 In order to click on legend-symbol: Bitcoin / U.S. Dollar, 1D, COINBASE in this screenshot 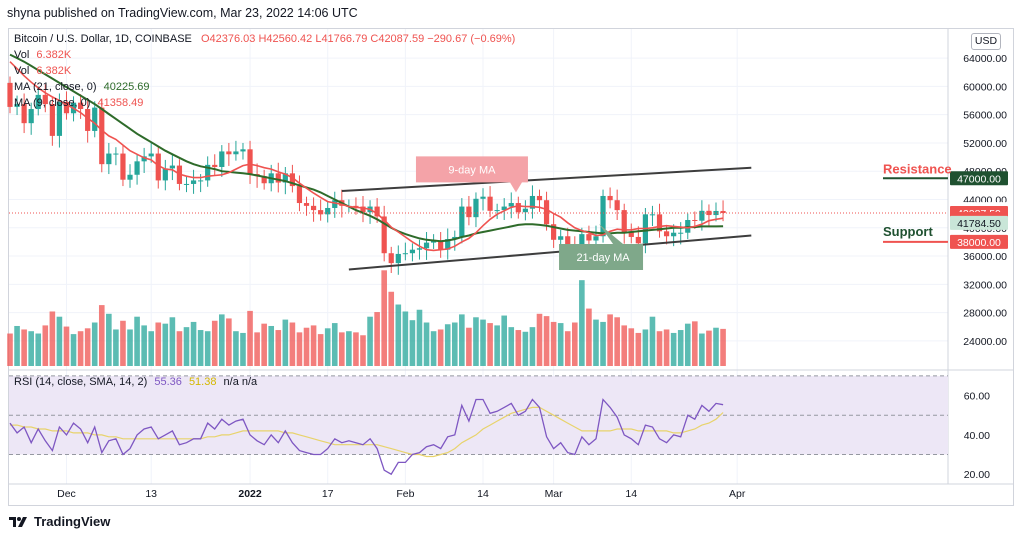, I will do `click(103, 39)`.